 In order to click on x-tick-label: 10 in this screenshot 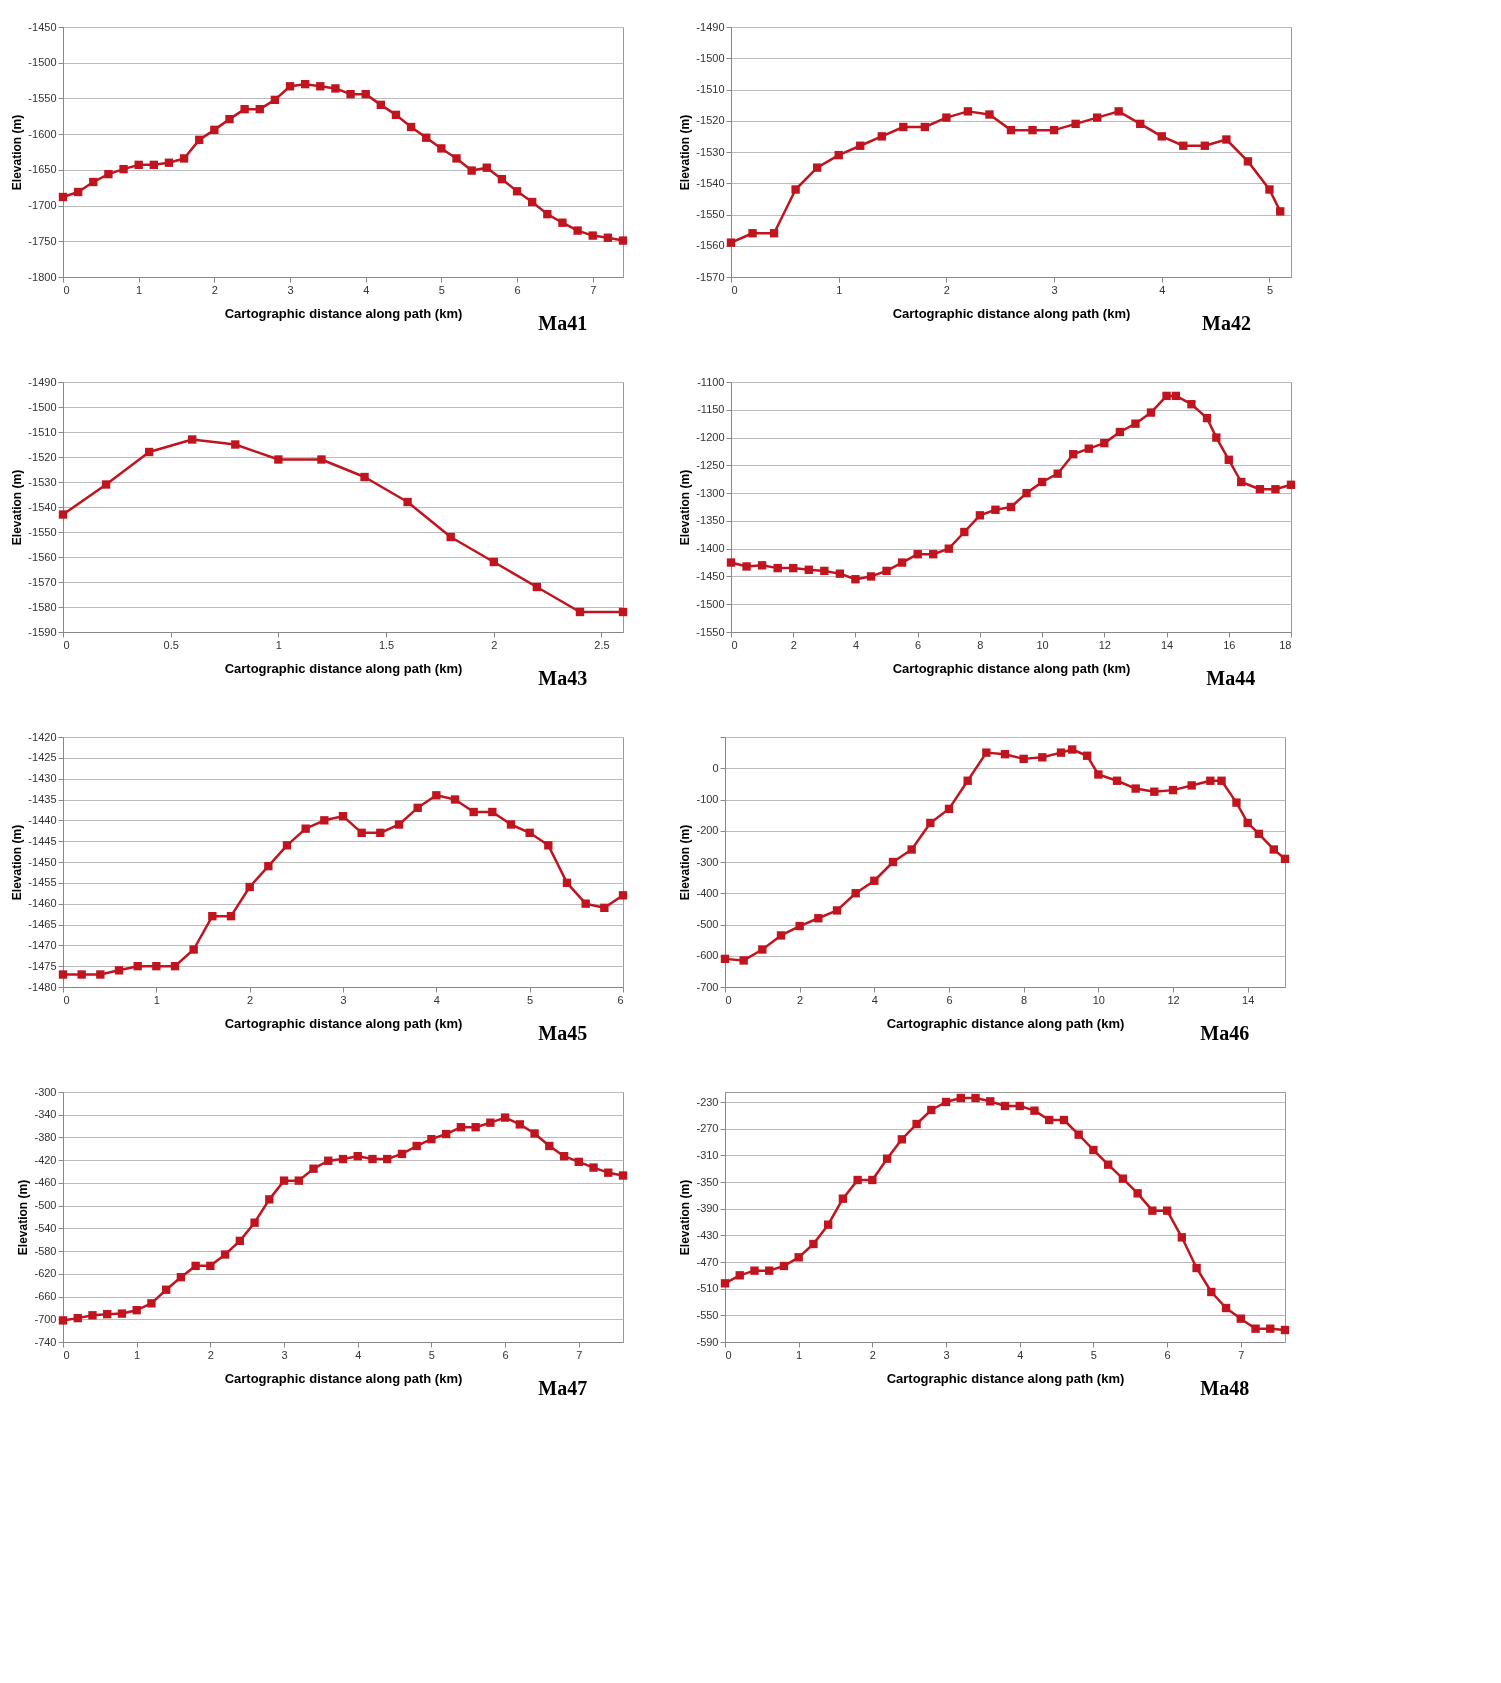, I will do `click(1098, 999)`.